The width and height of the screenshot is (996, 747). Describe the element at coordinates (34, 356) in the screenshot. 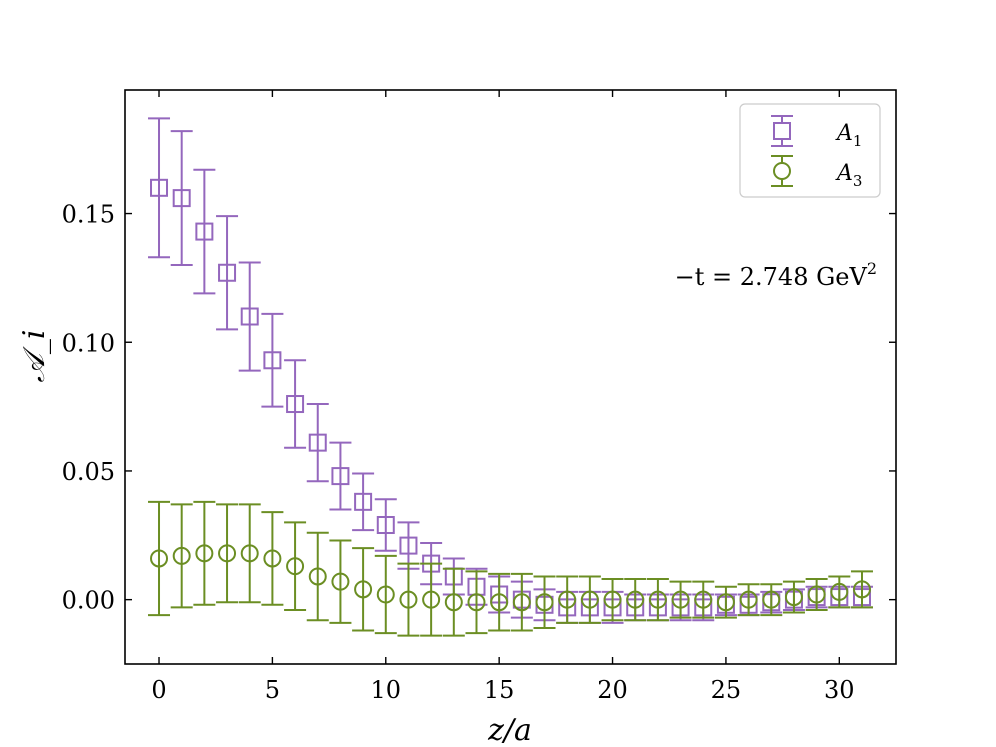

I see `y-axis-label: 𝒜_i` at that location.